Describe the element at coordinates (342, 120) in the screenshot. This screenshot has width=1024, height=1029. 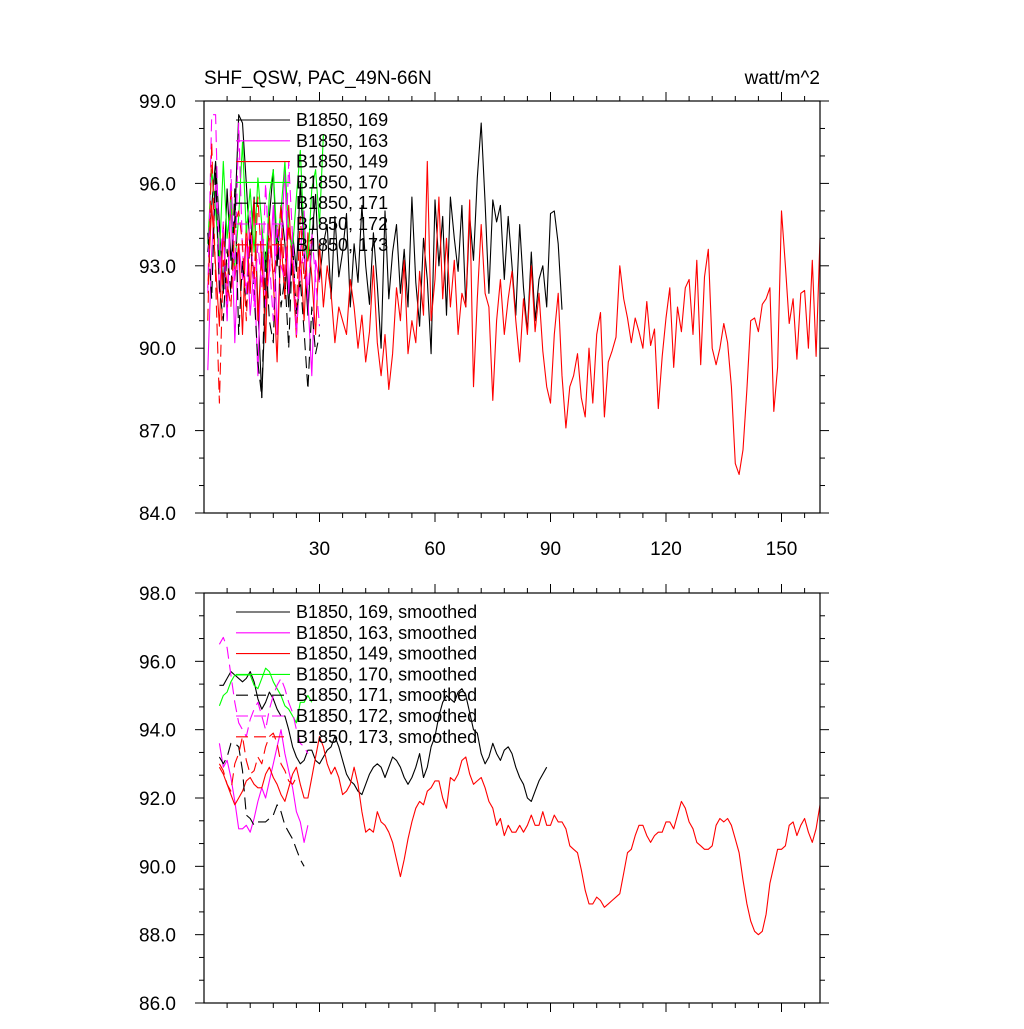
I see `legend-label: B1850, 169` at that location.